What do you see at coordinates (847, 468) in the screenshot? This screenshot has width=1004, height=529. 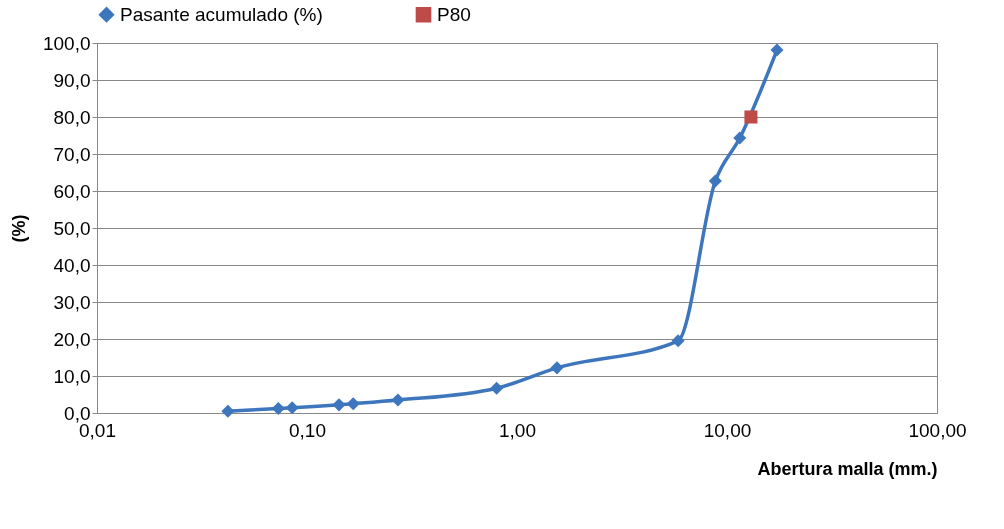 I see `x-axis-title: Abertura malla (mm.)` at bounding box center [847, 468].